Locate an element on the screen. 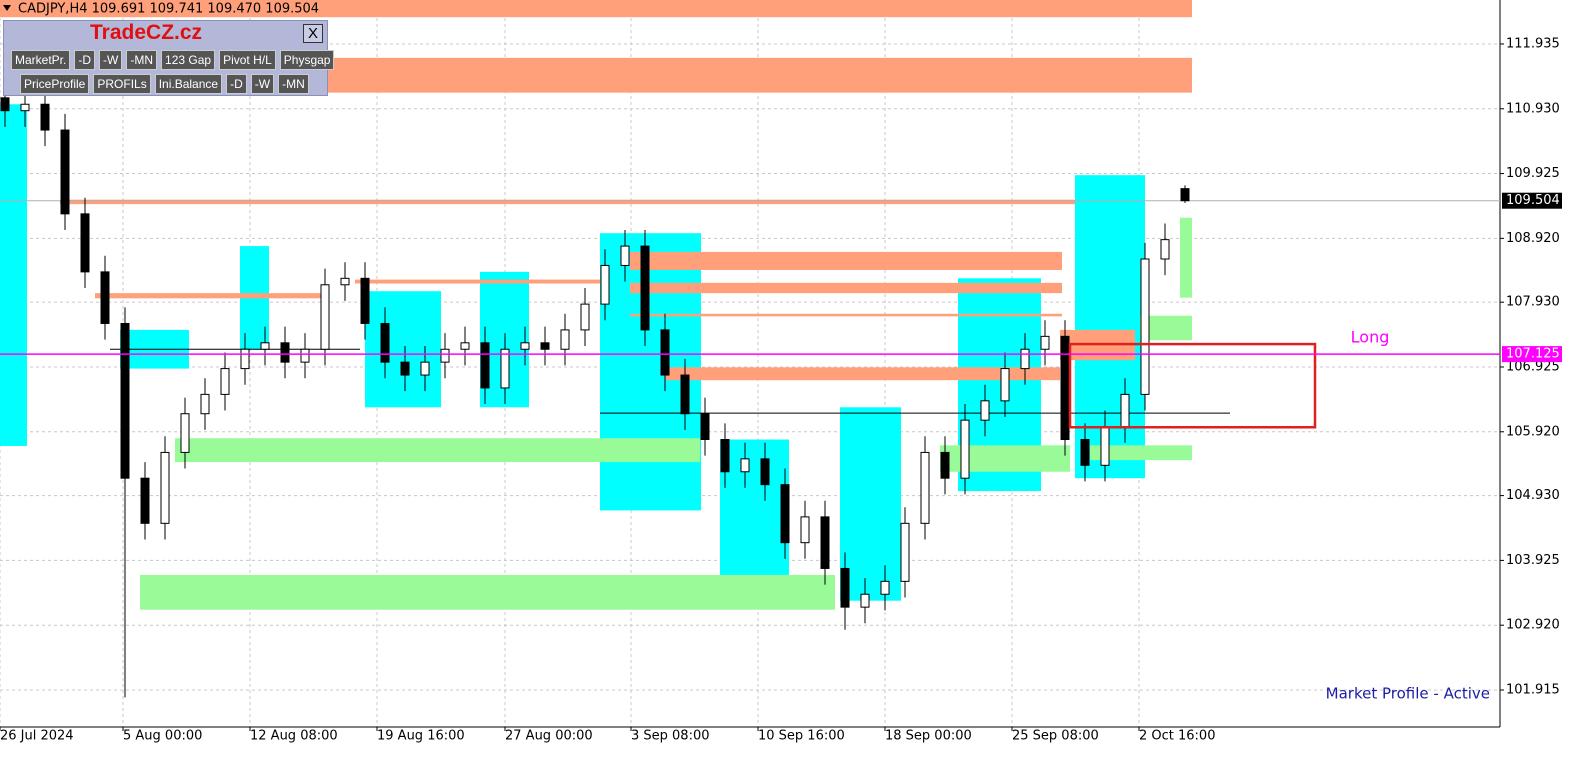  y-tick-label: 110.930 is located at coordinates (1533, 108).